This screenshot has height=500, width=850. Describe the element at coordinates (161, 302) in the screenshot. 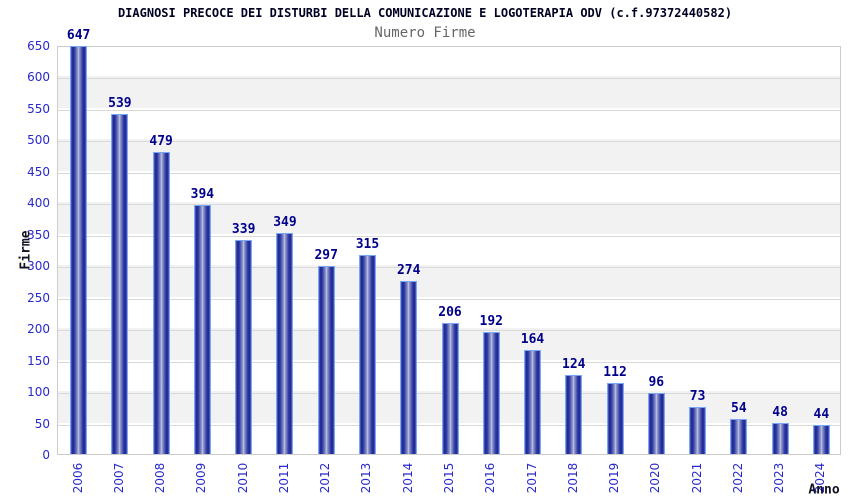

I see `bar-2008` at that location.